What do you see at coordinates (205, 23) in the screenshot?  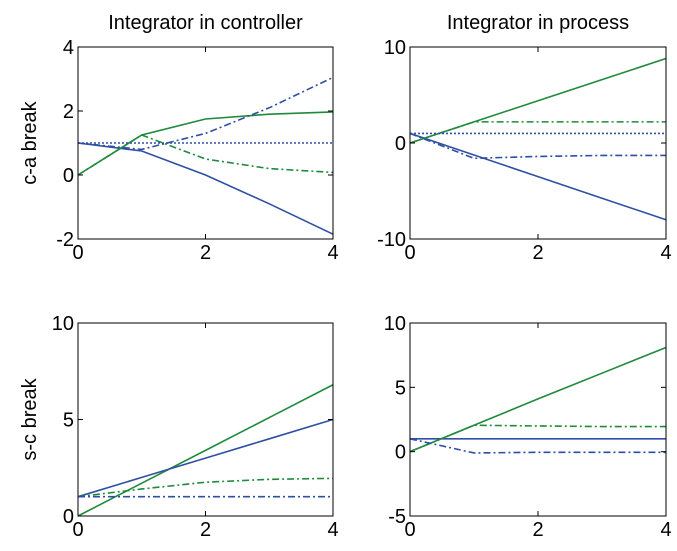 I see `subplot-title: Integrator in controller` at bounding box center [205, 23].